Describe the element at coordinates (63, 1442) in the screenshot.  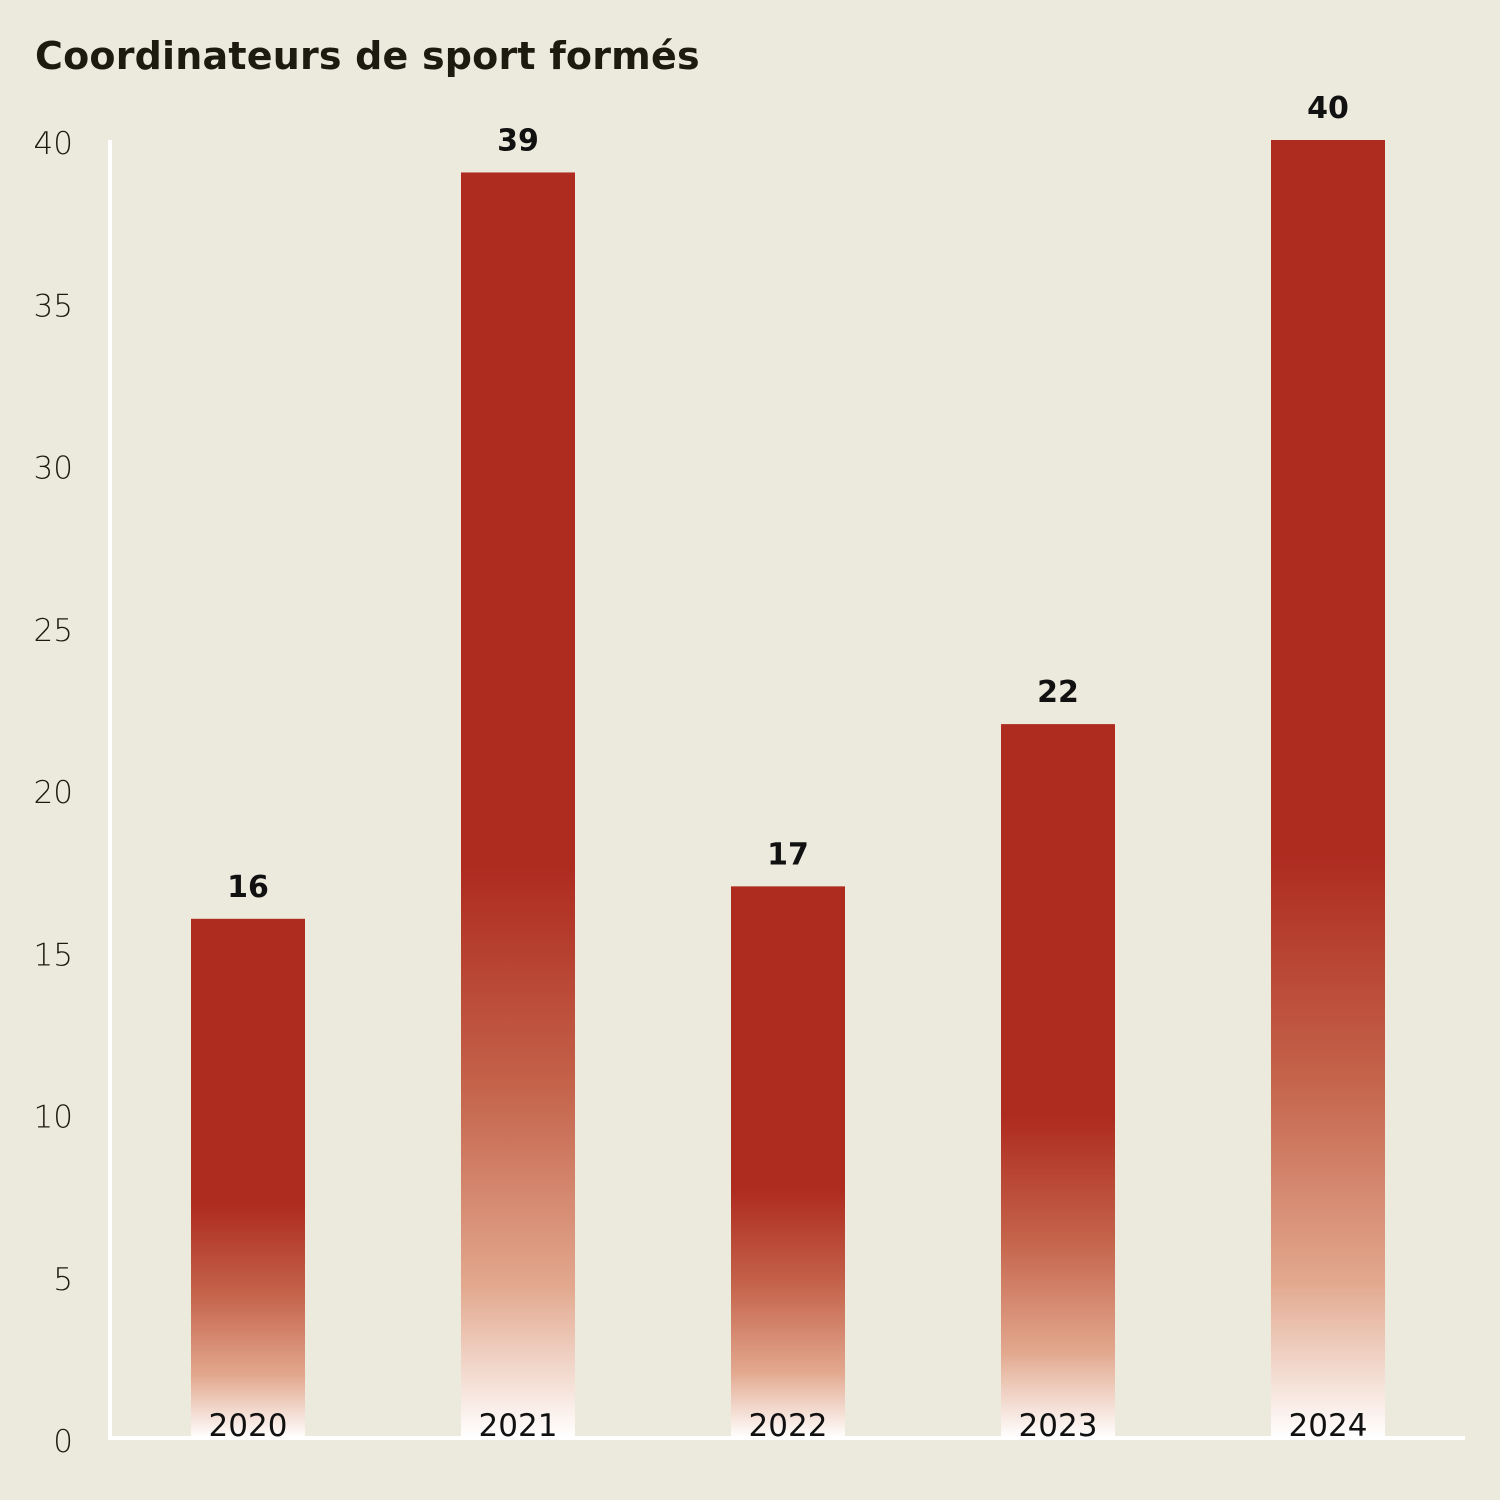
I see `y-tick-label-0: 0` at that location.